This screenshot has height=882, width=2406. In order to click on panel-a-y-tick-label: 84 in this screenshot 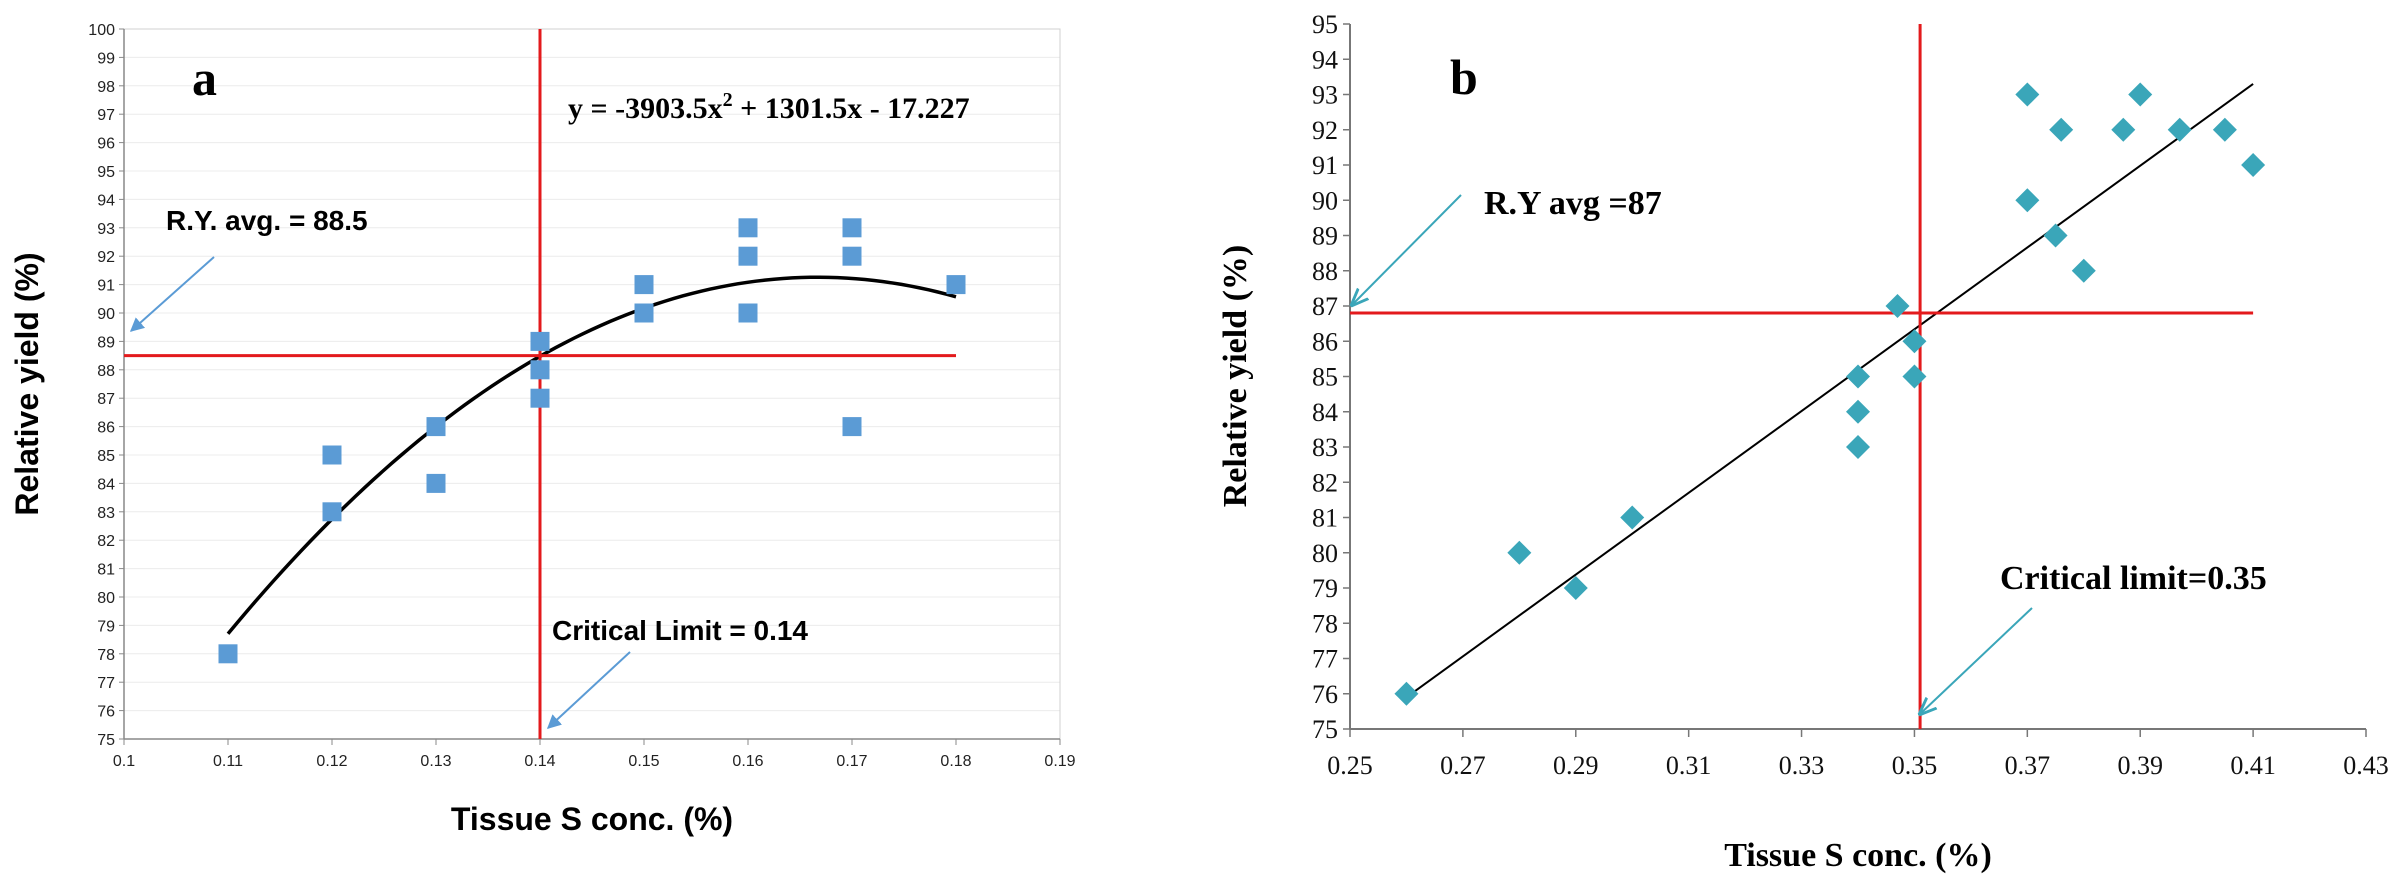, I will do `click(106, 484)`.